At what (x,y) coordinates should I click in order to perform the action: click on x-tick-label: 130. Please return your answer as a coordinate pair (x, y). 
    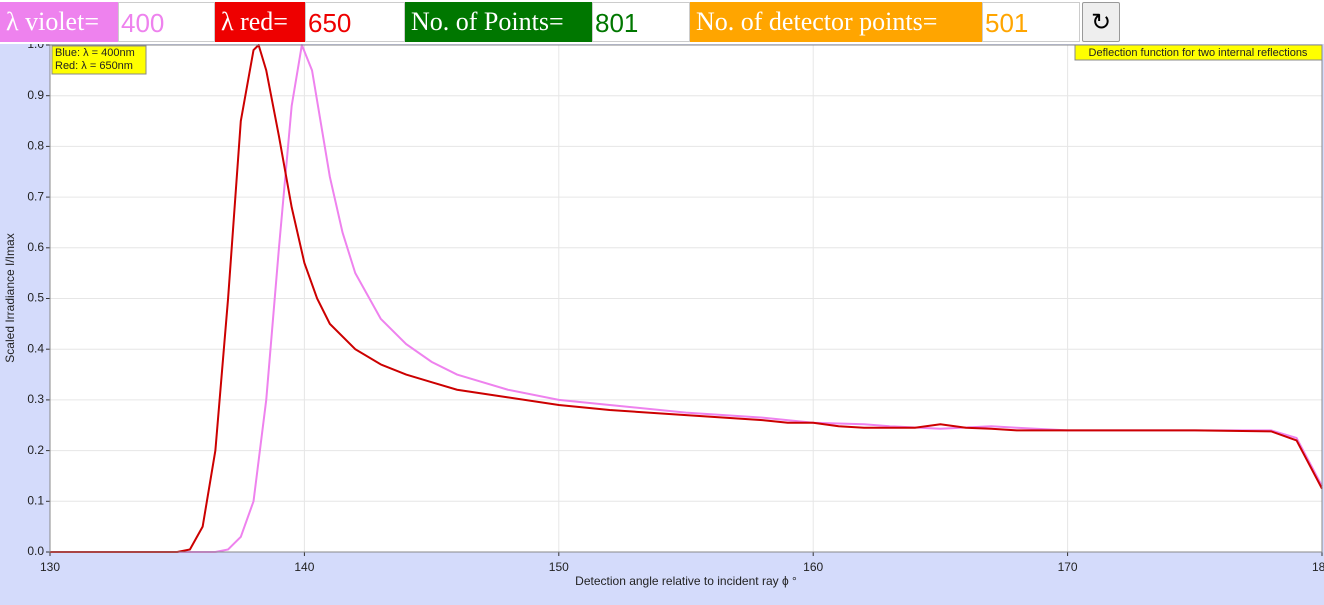
    Looking at the image, I should click on (50, 567).